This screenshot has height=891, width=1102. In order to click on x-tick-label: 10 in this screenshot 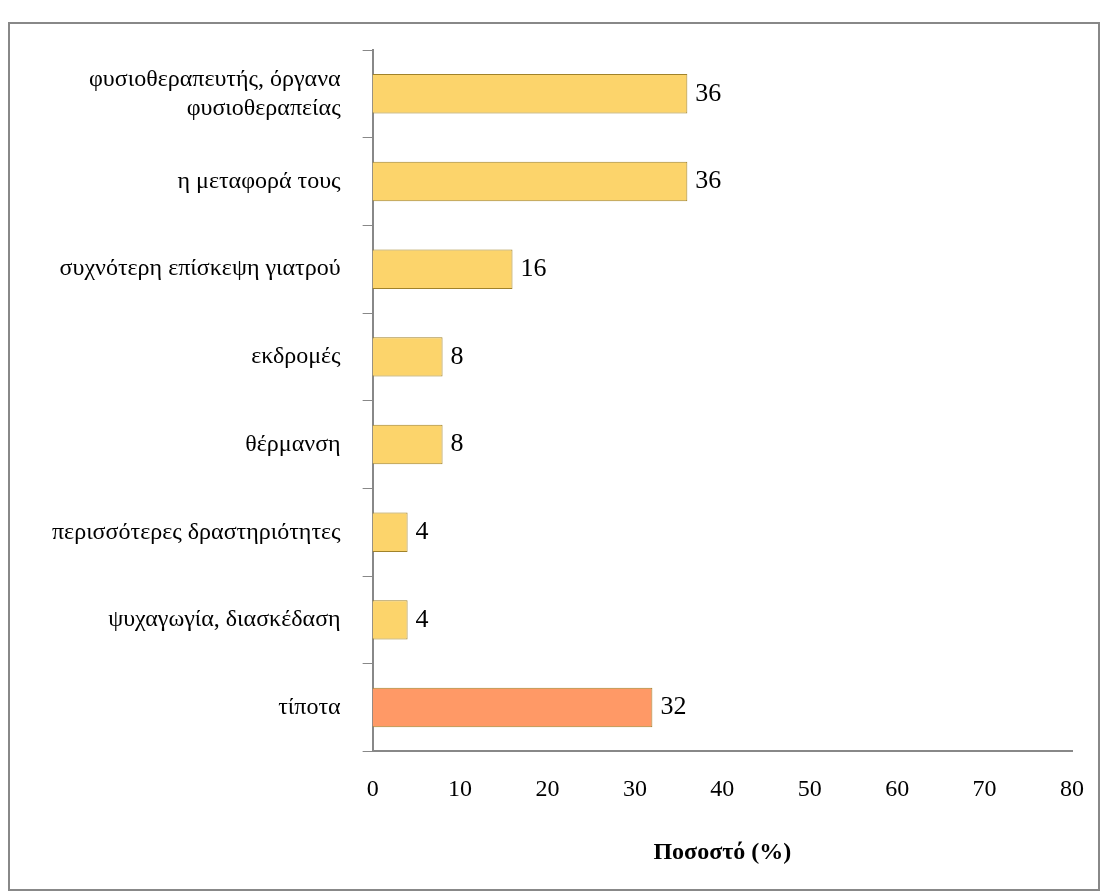, I will do `click(460, 788)`.